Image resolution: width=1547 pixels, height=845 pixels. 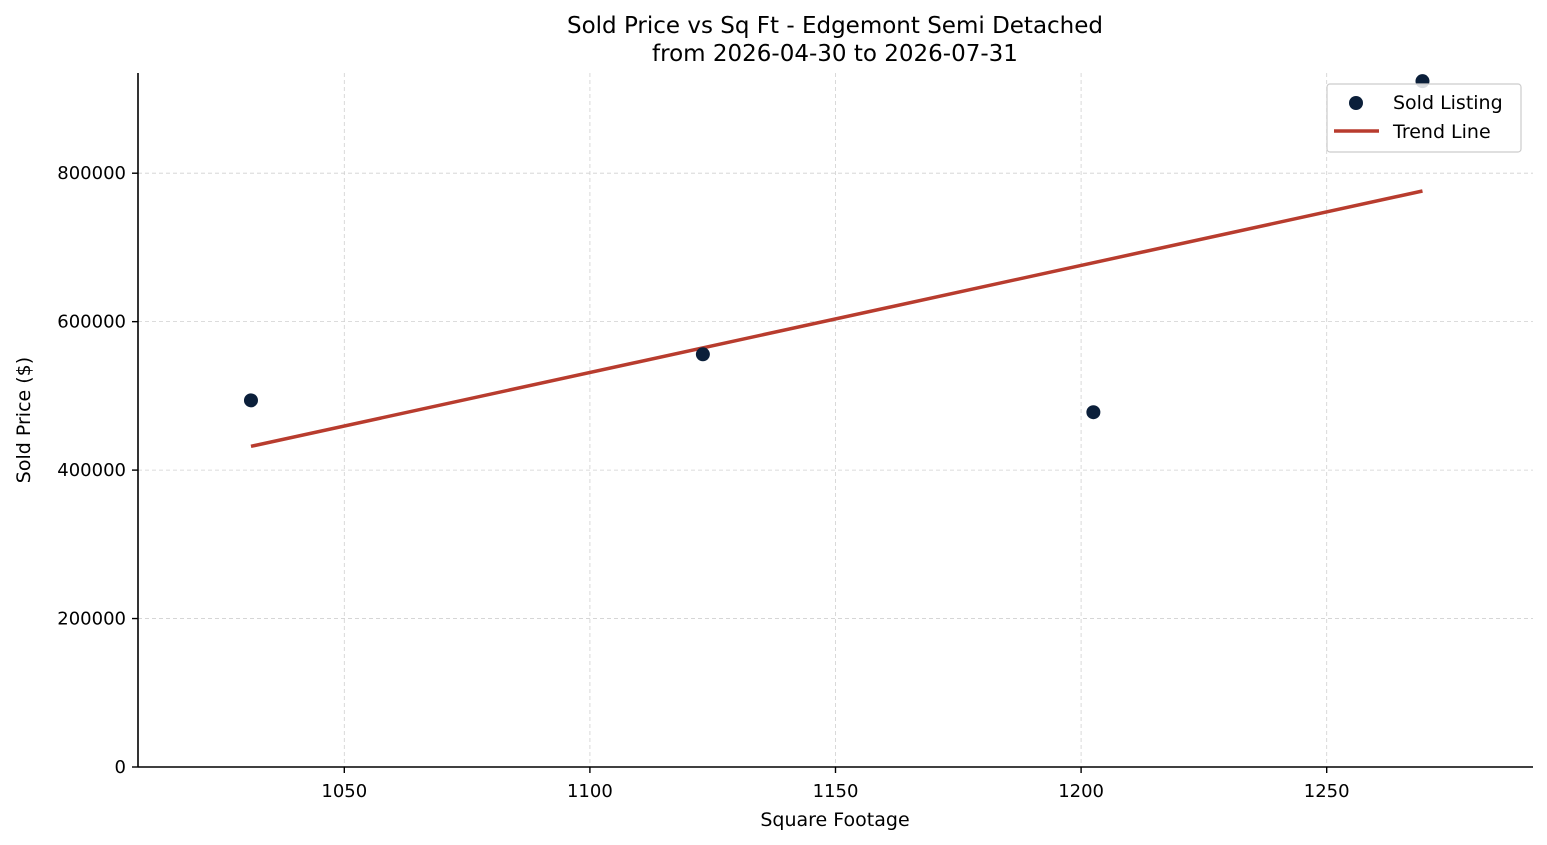 I want to click on y-tick-label: 200000, so click(x=91, y=619).